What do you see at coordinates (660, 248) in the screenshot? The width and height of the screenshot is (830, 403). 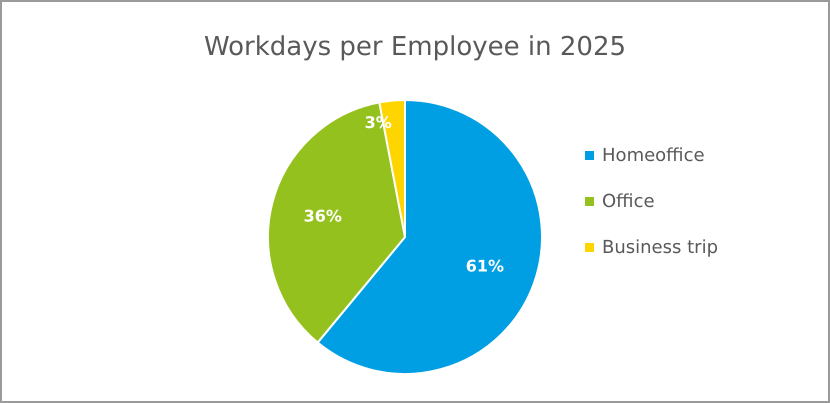 I see `legend-label: Business trip` at bounding box center [660, 248].